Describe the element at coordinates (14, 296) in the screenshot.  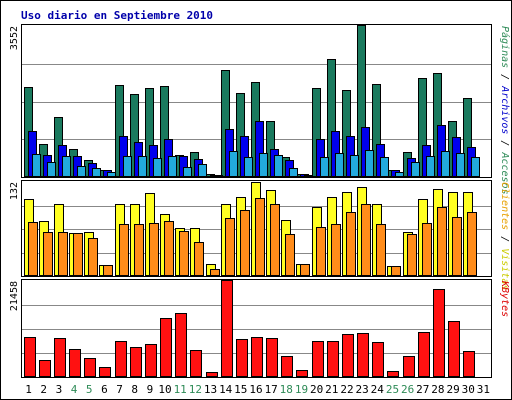
I see `y-max-label: 21458` at that location.